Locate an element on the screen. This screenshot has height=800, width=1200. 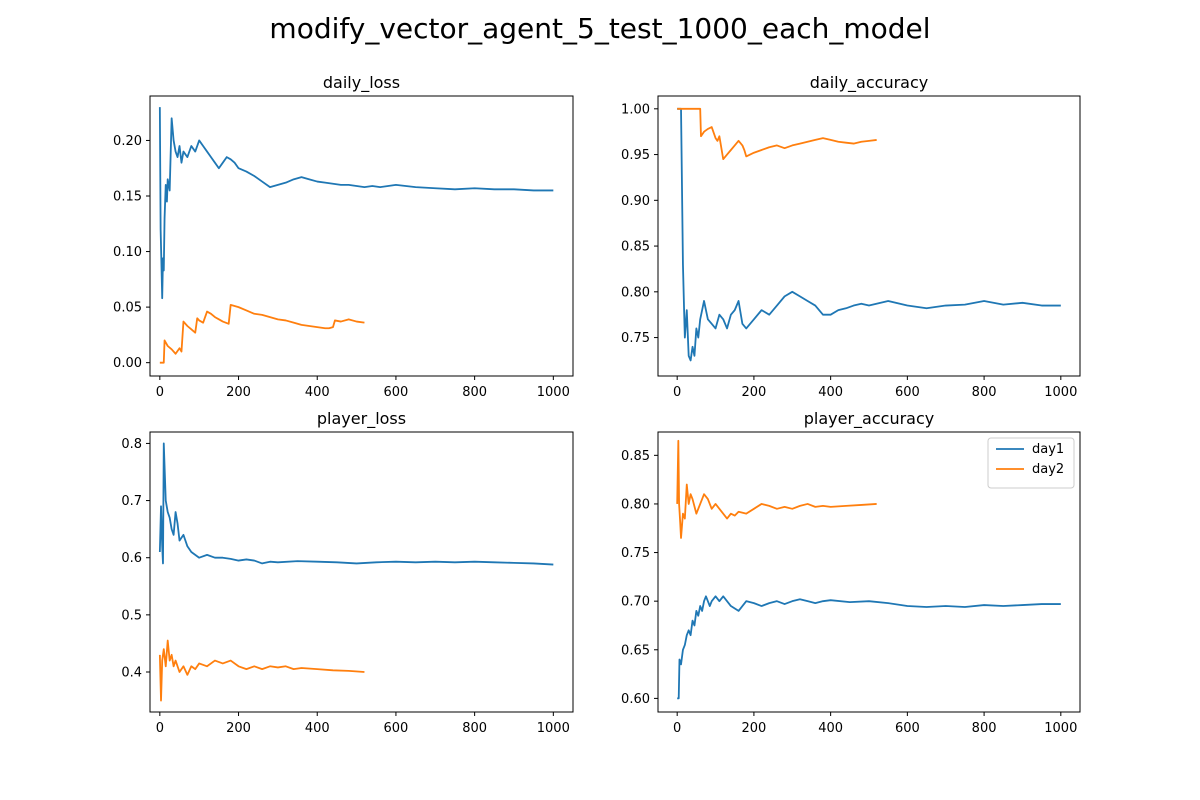
player-loss-title: player_loss is located at coordinates (361, 419).